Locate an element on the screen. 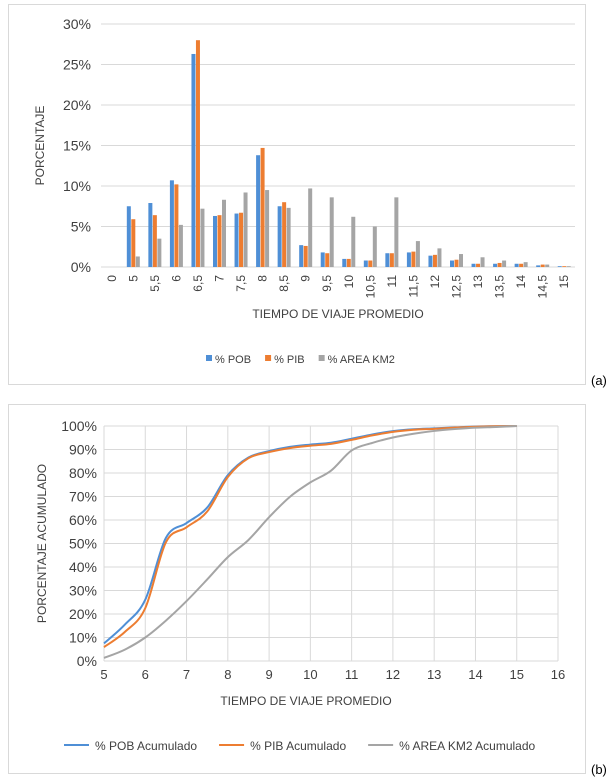 The height and width of the screenshot is (780, 616). x-tick-label: 14 is located at coordinates (521, 282).